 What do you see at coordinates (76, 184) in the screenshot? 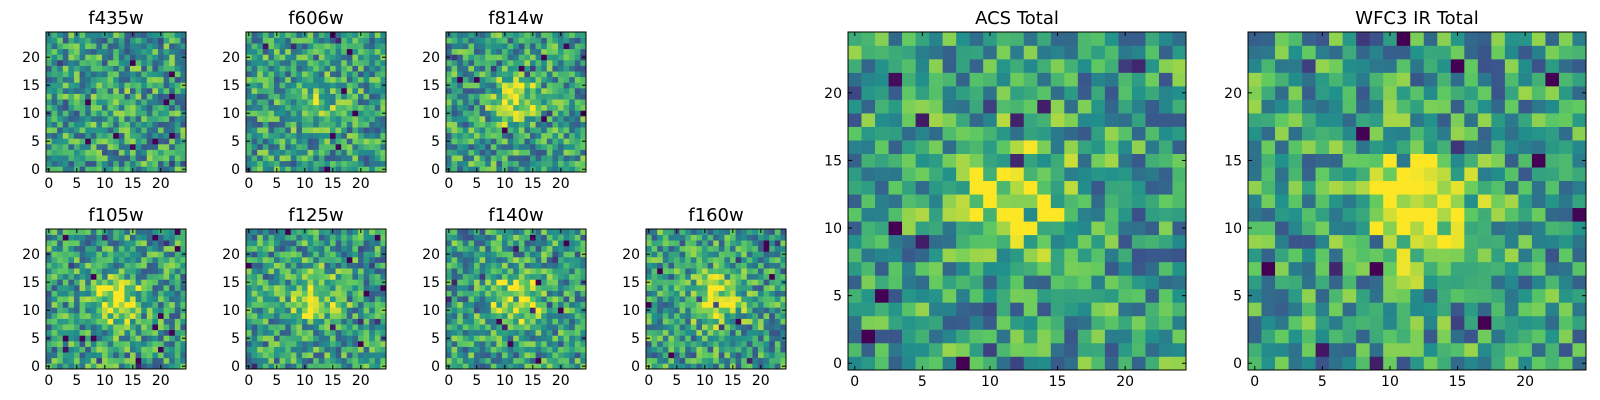
I see `x-tick-label: 5` at bounding box center [76, 184].